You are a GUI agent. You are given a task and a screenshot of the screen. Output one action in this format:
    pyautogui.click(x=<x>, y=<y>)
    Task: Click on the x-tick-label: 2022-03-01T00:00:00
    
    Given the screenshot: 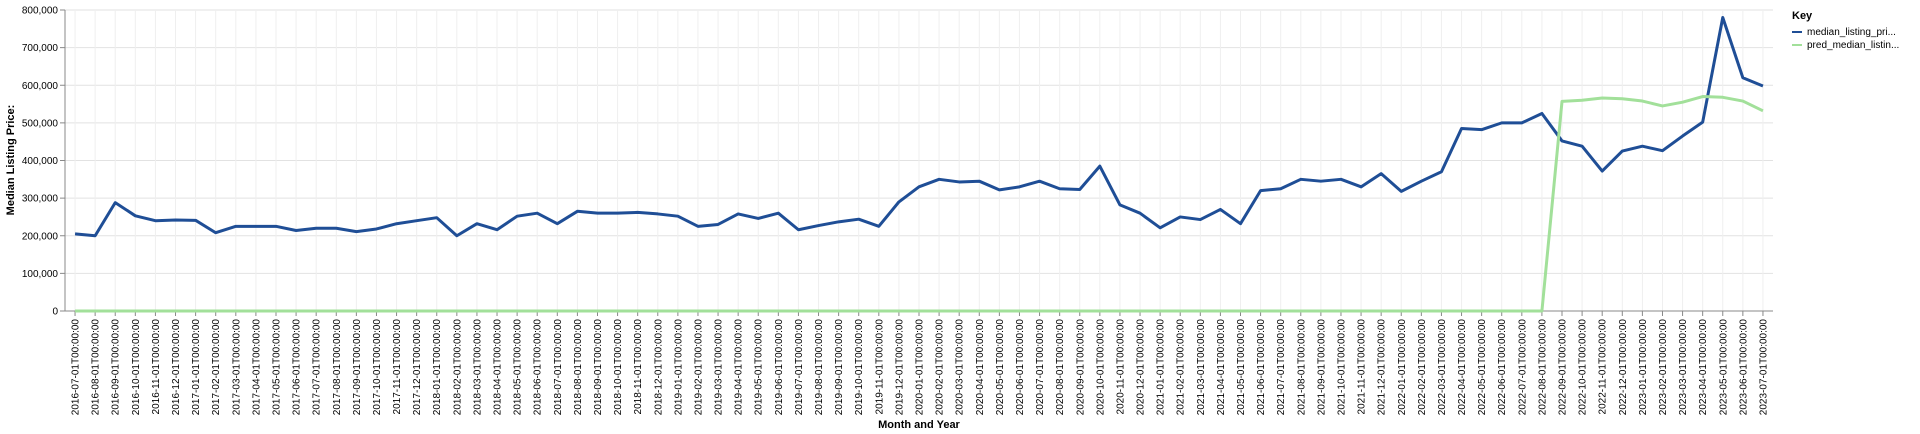 What is the action you would take?
    pyautogui.click(x=1442, y=367)
    